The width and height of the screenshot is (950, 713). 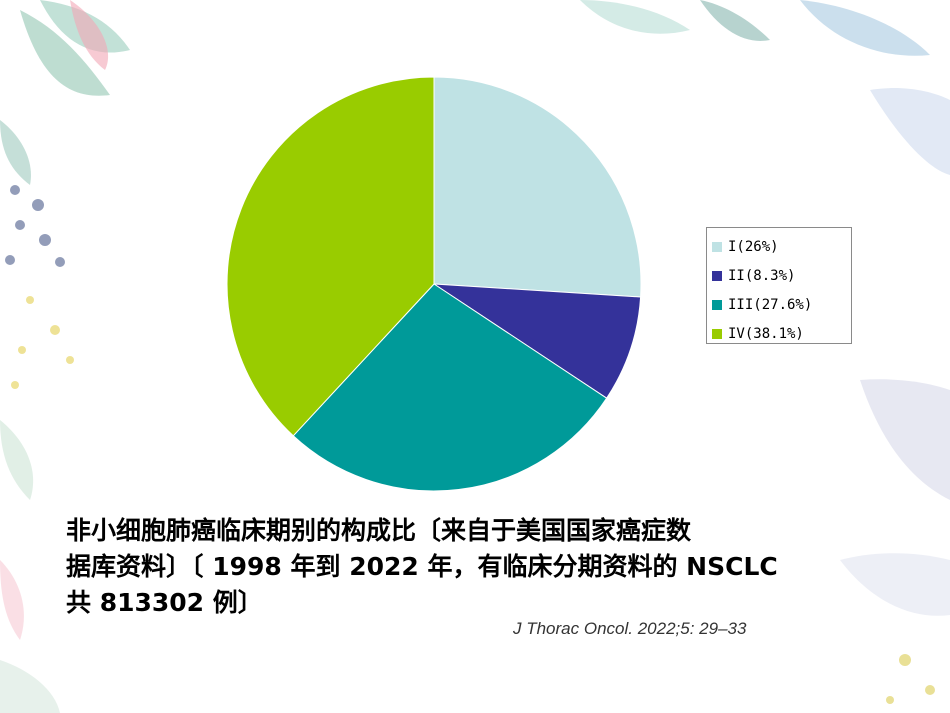 I want to click on legend-item-iv: IV(38.1%), so click(x=781, y=333).